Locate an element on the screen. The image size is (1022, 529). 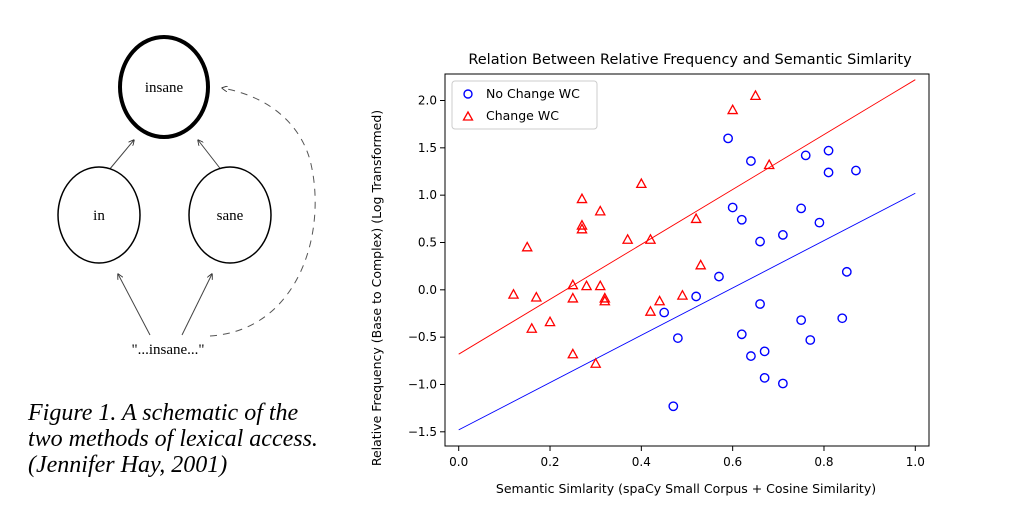
node-insane-label: insane is located at coordinates (164, 88).